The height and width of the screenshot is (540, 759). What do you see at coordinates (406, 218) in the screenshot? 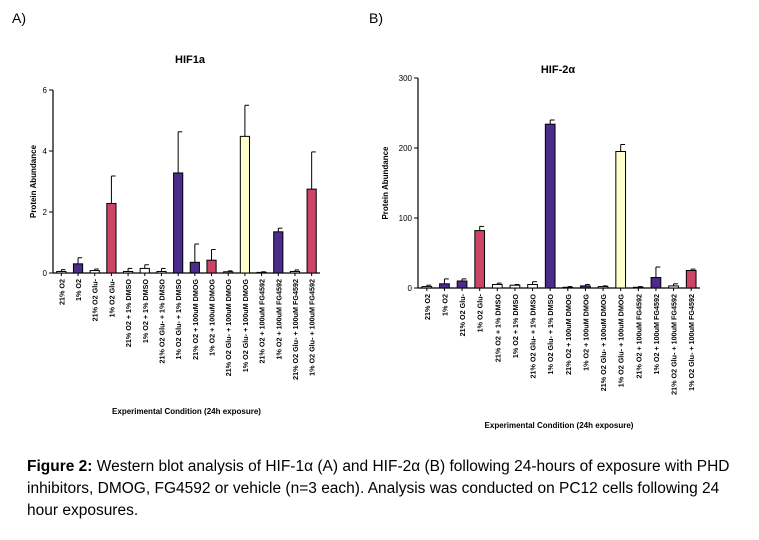
I see `y-tick-label: 100` at bounding box center [406, 218].